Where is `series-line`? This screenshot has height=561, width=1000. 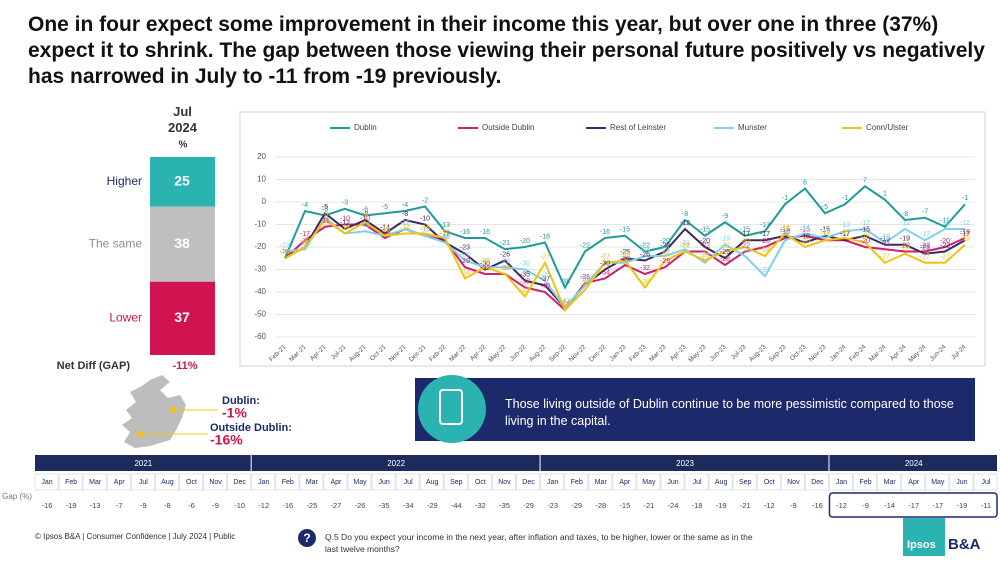 series-line is located at coordinates (625, 237).